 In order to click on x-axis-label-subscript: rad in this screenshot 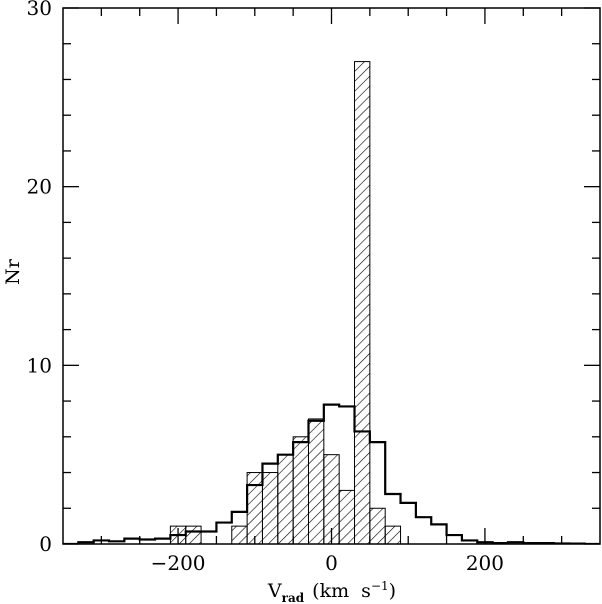, I will do `click(293, 597)`.